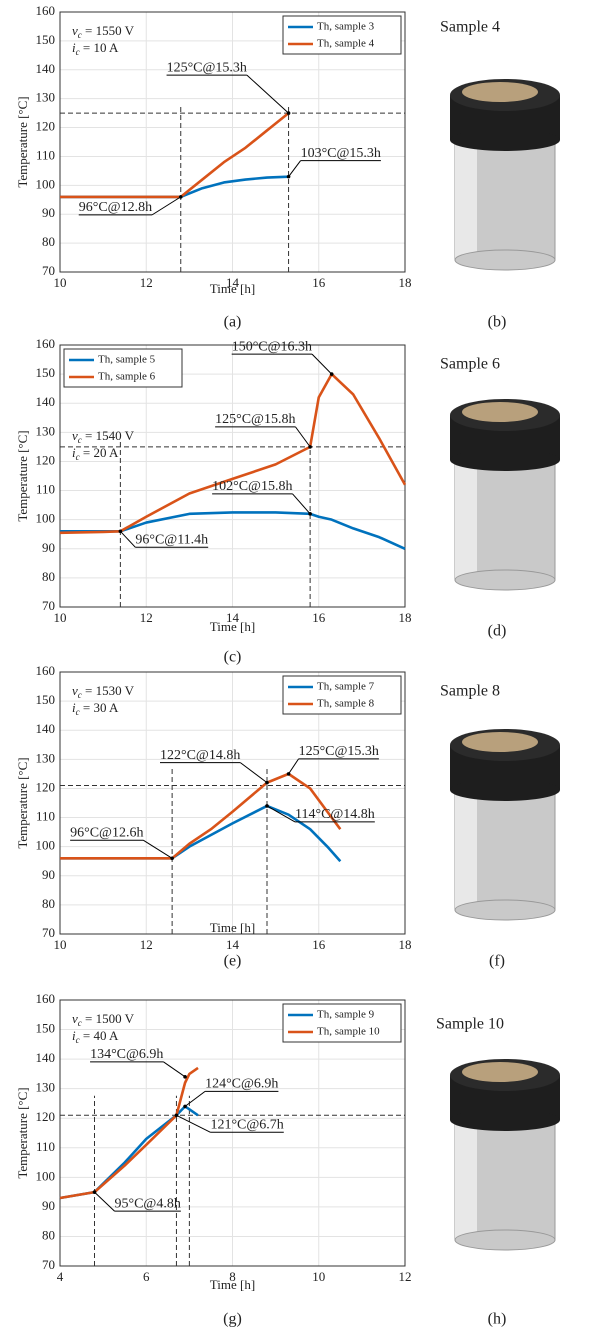  I want to click on annotation-label: 125°C@15.8h, so click(255, 419).